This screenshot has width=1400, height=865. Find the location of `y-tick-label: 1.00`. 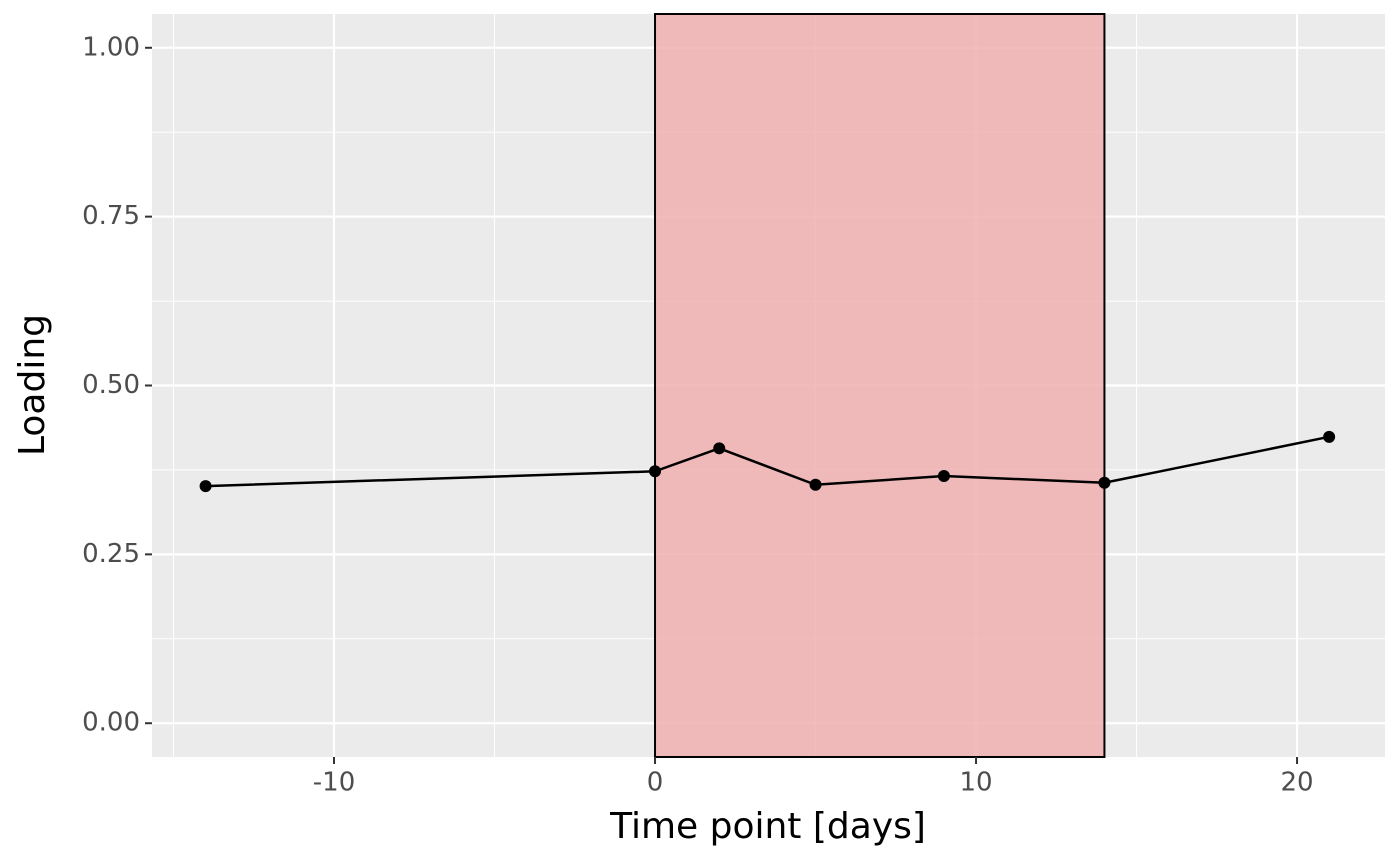

y-tick-label: 1.00 is located at coordinates (111, 47).